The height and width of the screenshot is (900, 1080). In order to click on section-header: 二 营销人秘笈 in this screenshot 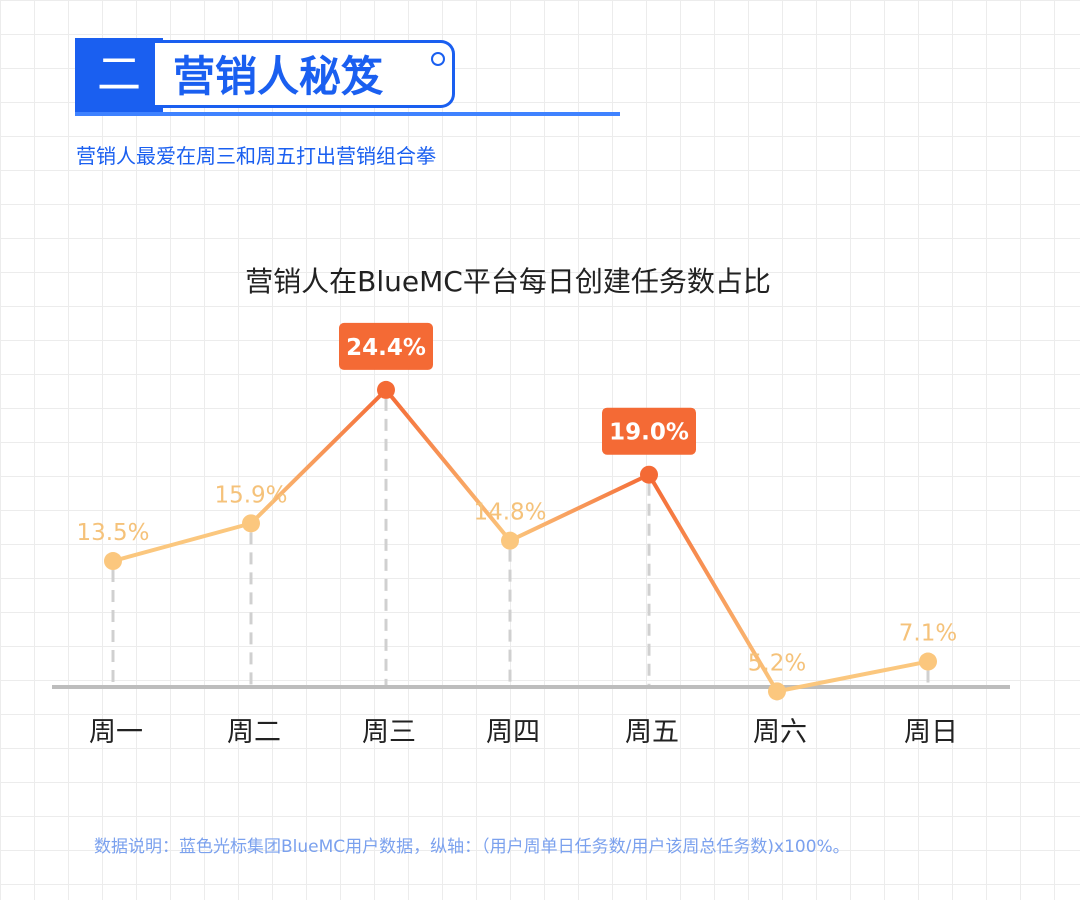, I will do `click(347, 78)`.